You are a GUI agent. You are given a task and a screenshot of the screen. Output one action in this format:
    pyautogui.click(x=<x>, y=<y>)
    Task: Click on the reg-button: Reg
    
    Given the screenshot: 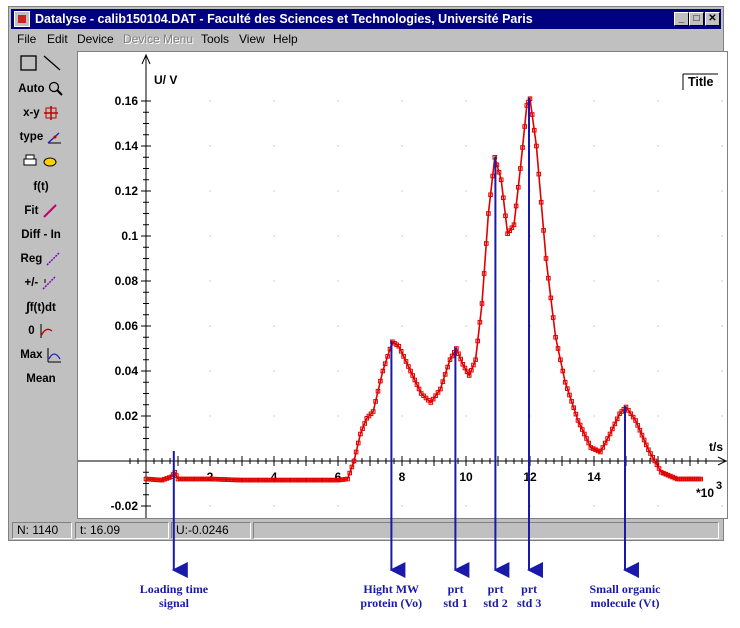 What is the action you would take?
    pyautogui.click(x=41, y=259)
    